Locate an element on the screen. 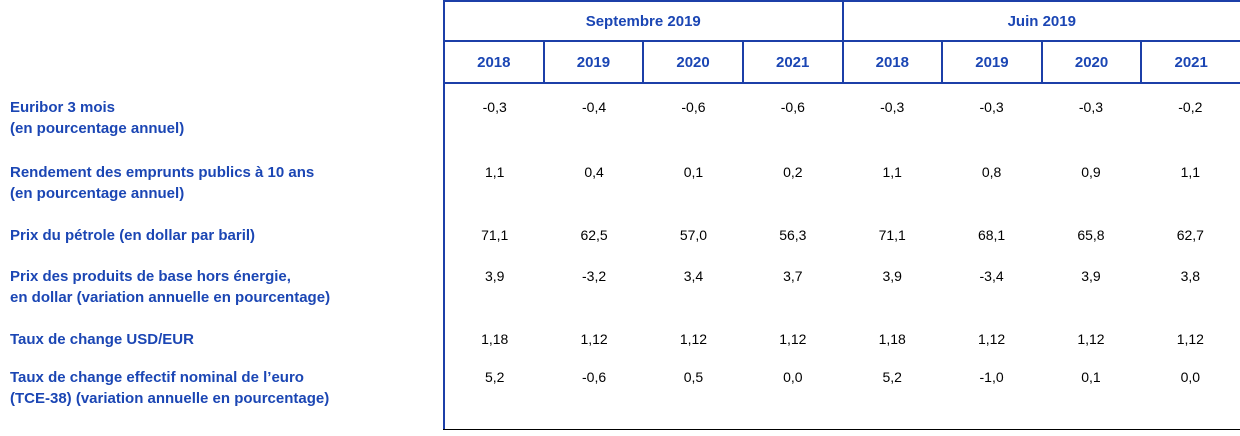 The height and width of the screenshot is (436, 1240). bottom-rule is located at coordinates (841, 429).